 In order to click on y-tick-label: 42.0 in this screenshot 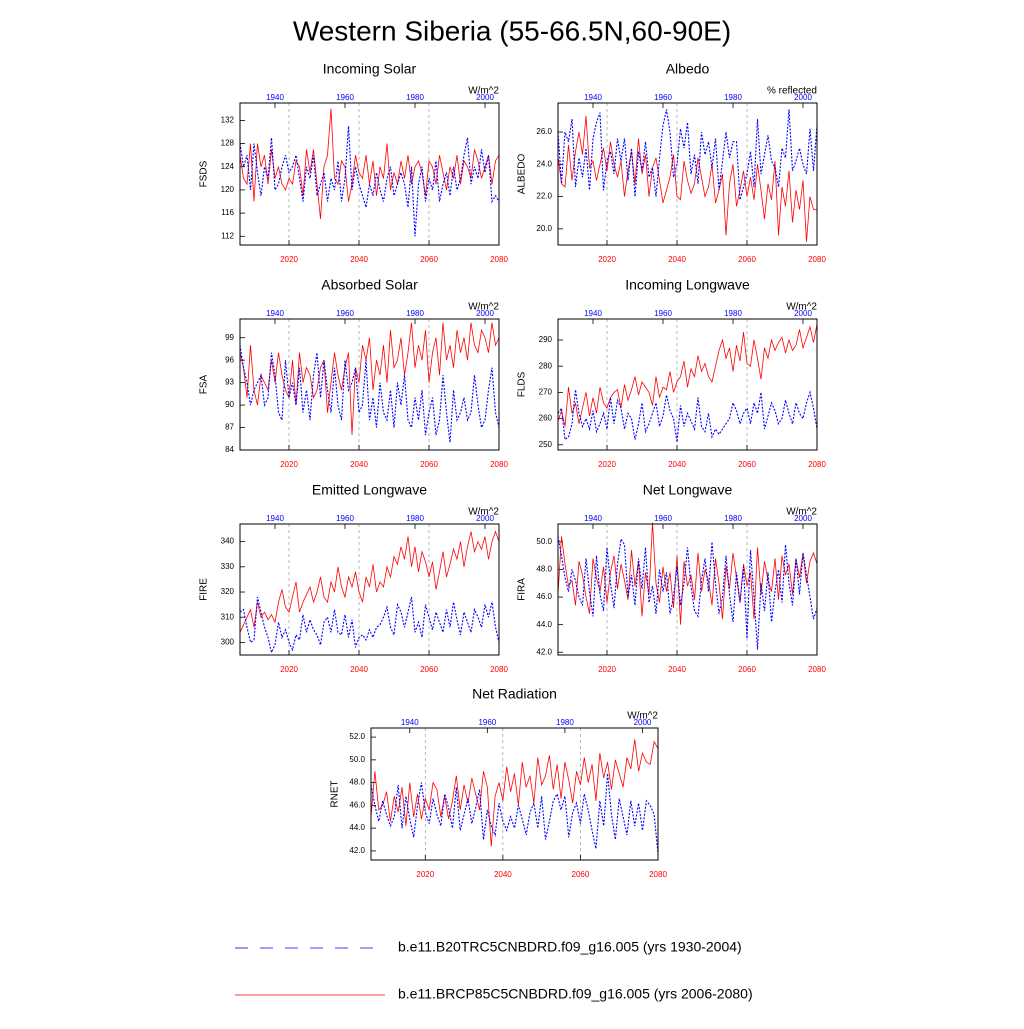, I will do `click(357, 850)`.